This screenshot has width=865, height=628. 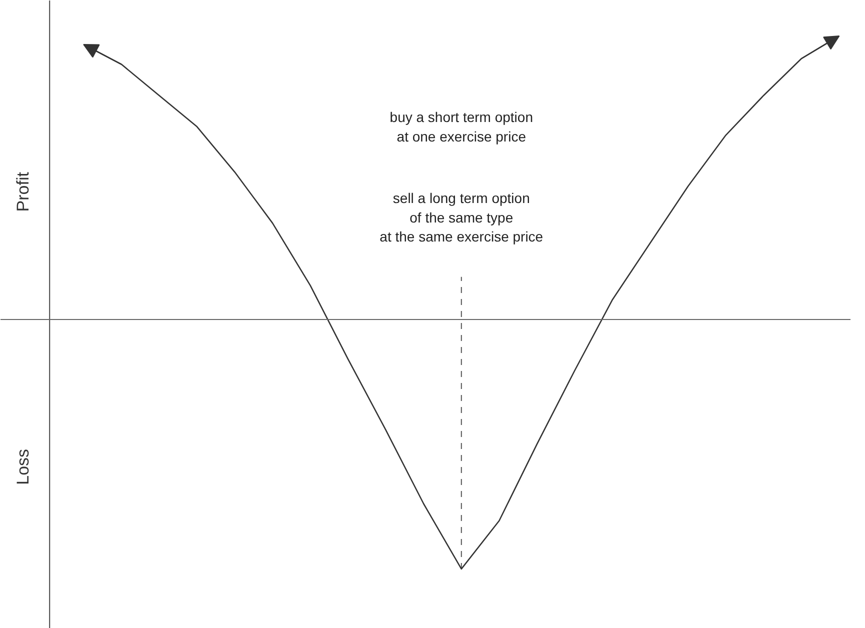 What do you see at coordinates (461, 126) in the screenshot?
I see `annotation: buy a short term option at one exercise price` at bounding box center [461, 126].